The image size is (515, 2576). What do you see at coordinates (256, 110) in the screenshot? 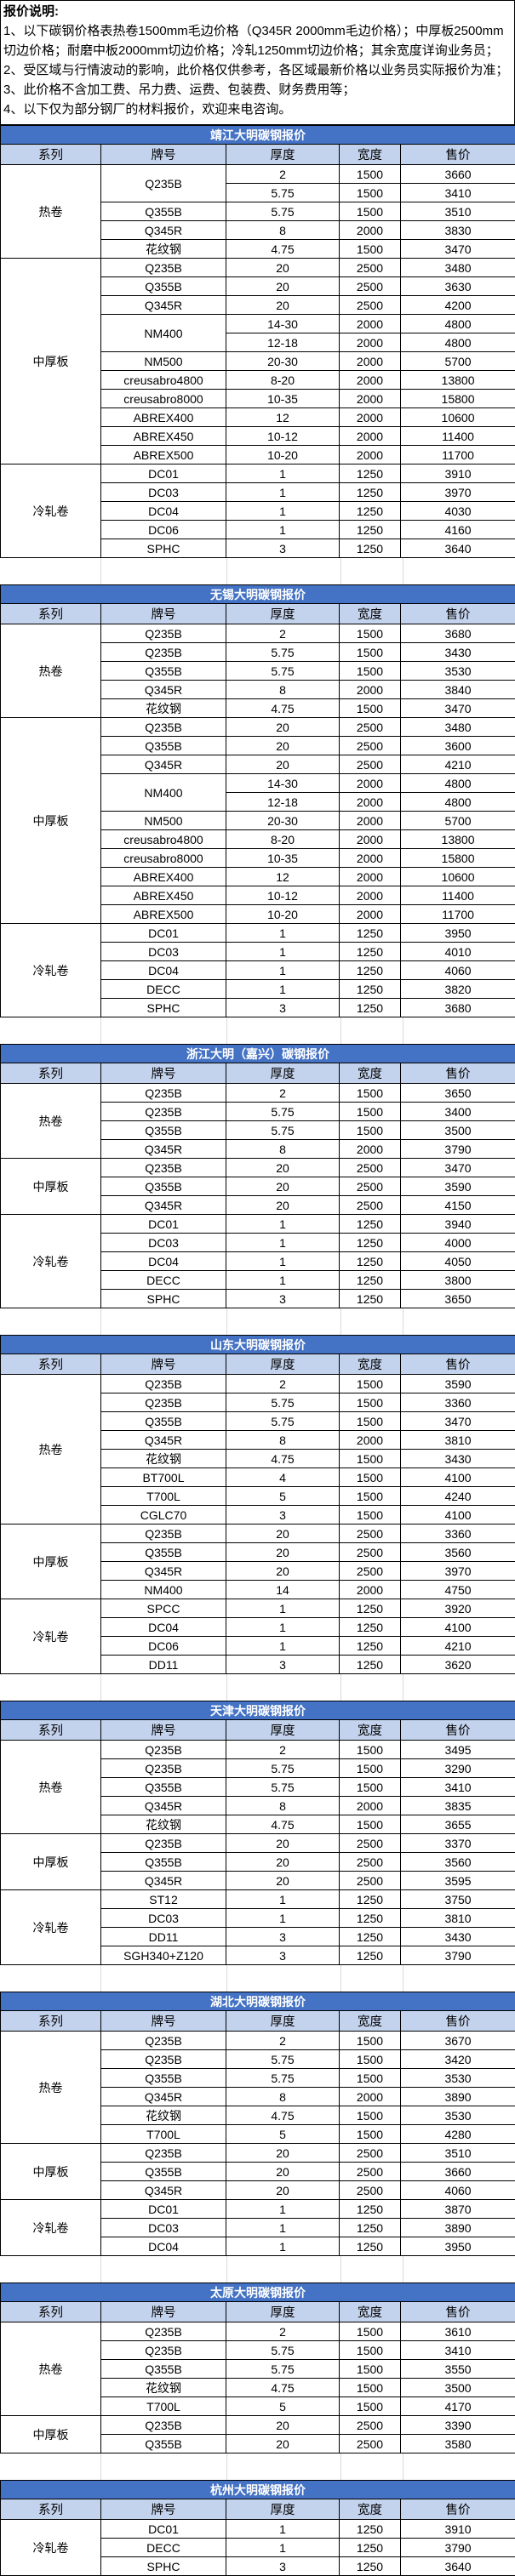
I see `note-line: 4、以下仅为部分钢厂的材料报价，欢迎来电咨询。` at bounding box center [256, 110].